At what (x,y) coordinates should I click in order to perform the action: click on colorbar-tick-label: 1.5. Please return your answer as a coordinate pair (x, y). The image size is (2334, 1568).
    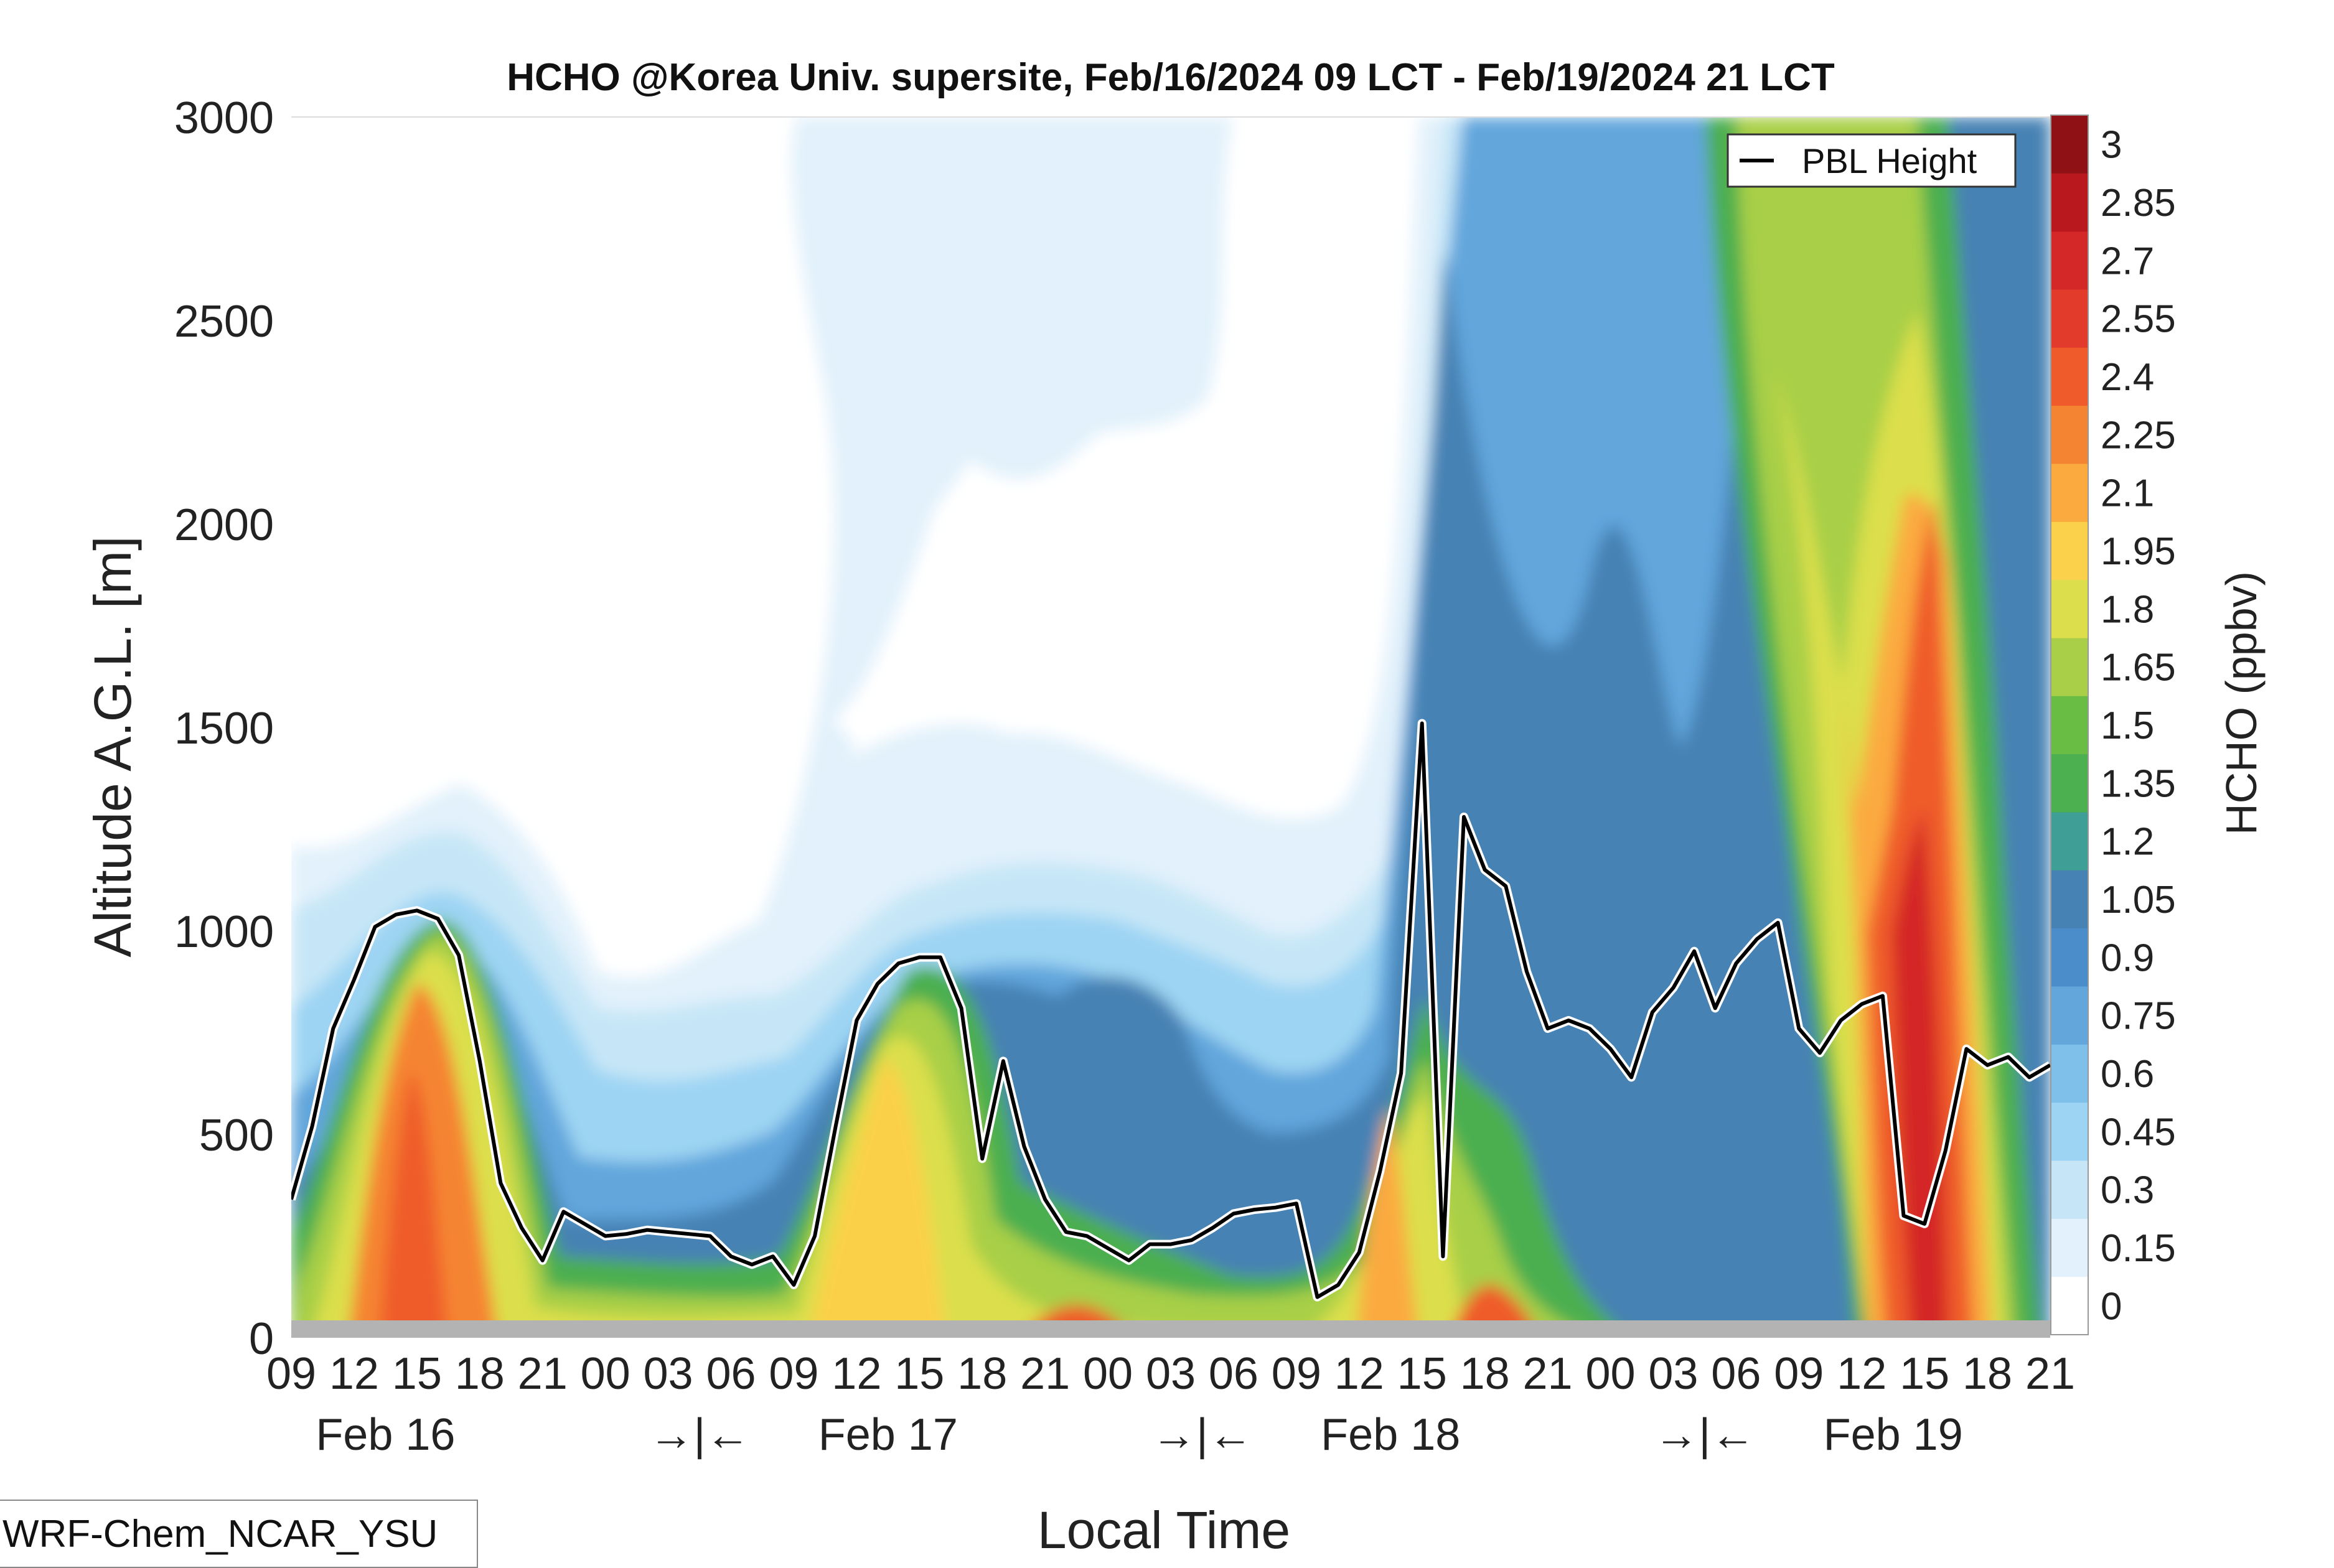
    Looking at the image, I should click on (2127, 725).